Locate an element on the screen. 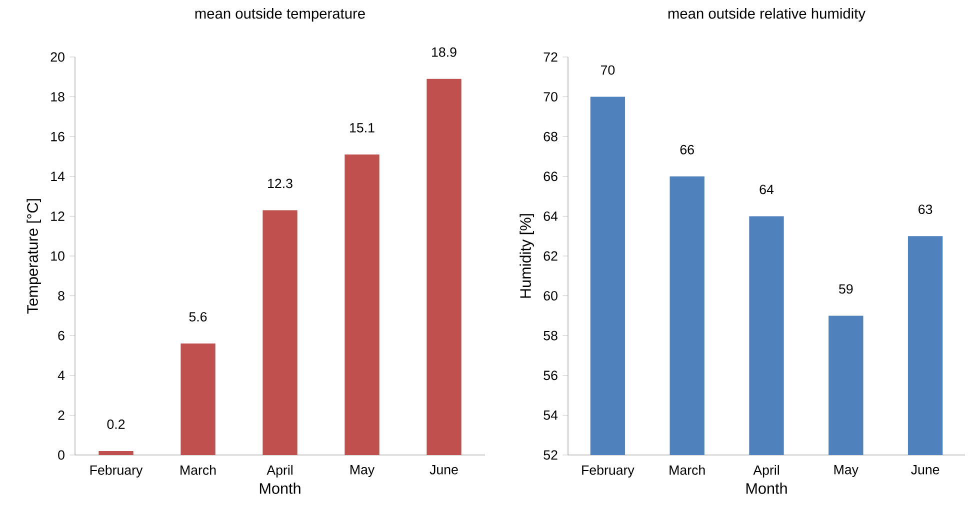  data-label: 66 is located at coordinates (687, 149).